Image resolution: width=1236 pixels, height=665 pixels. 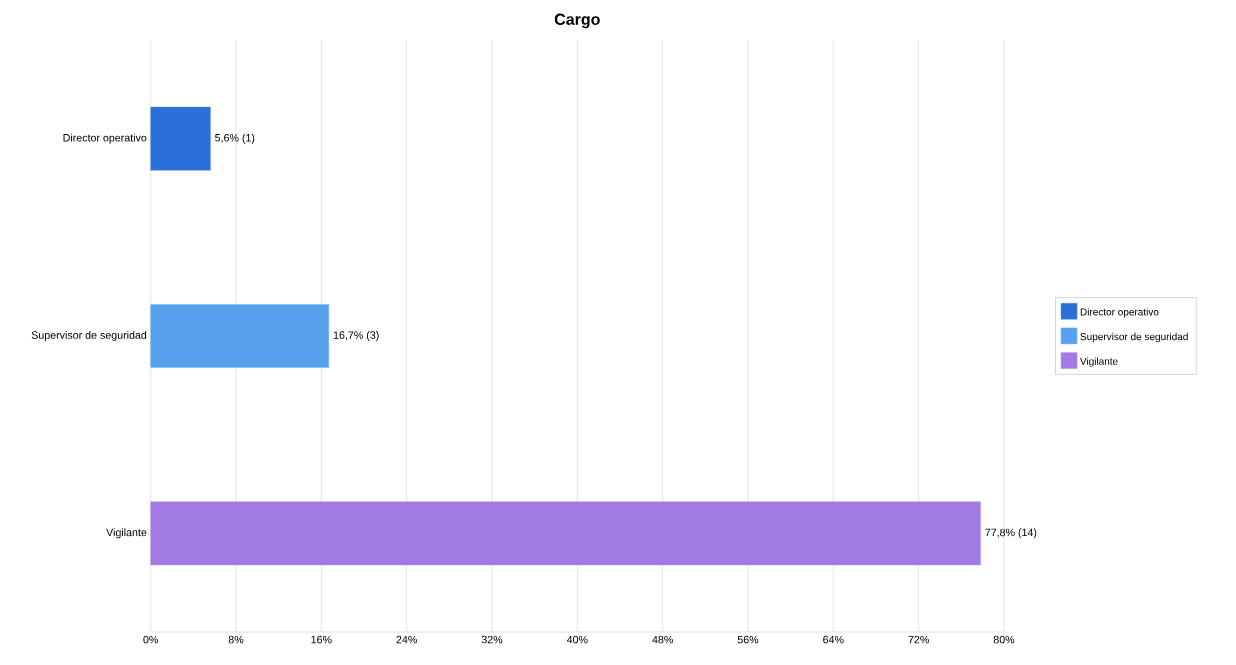 What do you see at coordinates (89, 335) in the screenshot?
I see `y-tick-label: Supervisor de seguridad` at bounding box center [89, 335].